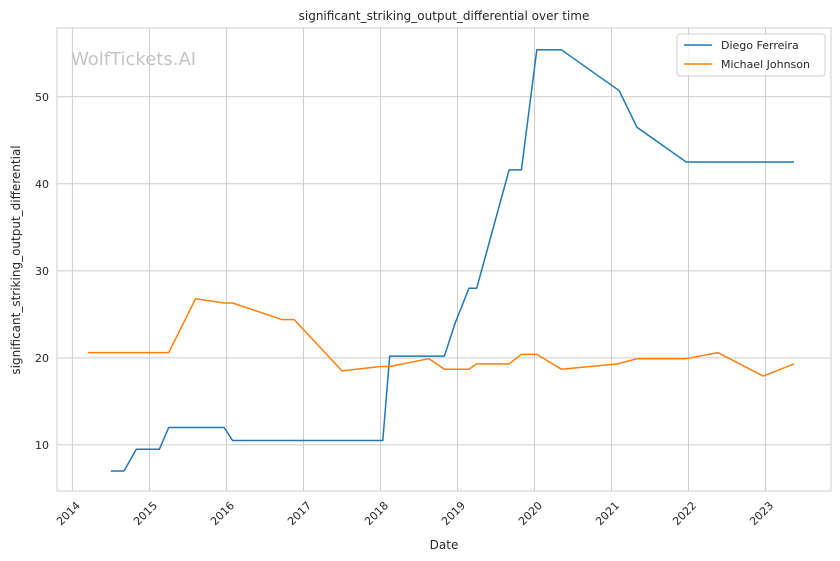  Describe the element at coordinates (42, 358) in the screenshot. I see `y-tick-label: 20` at that location.